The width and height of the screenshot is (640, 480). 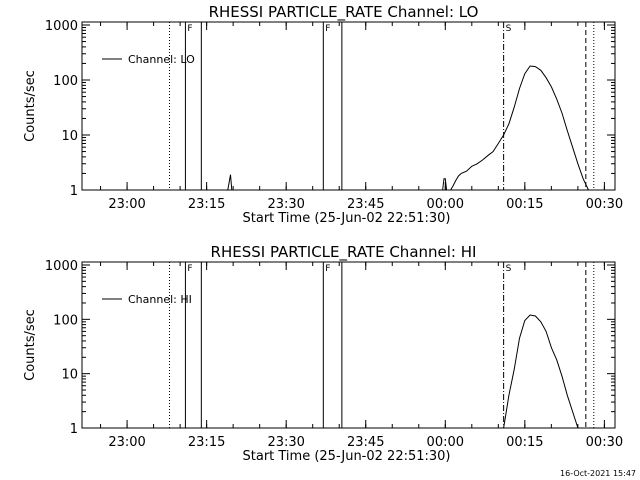 What do you see at coordinates (598, 473) in the screenshot?
I see `footer-timestamp: 16-Oct-2021 15:47` at bounding box center [598, 473].